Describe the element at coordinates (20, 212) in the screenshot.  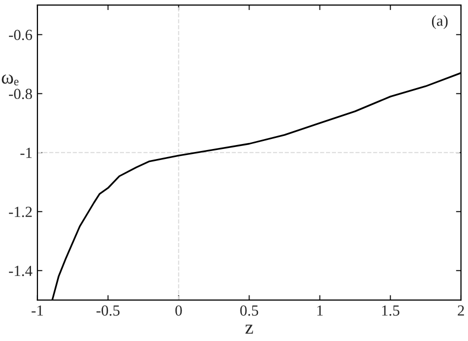
I see `y-tick-label: -1.2` at that location.